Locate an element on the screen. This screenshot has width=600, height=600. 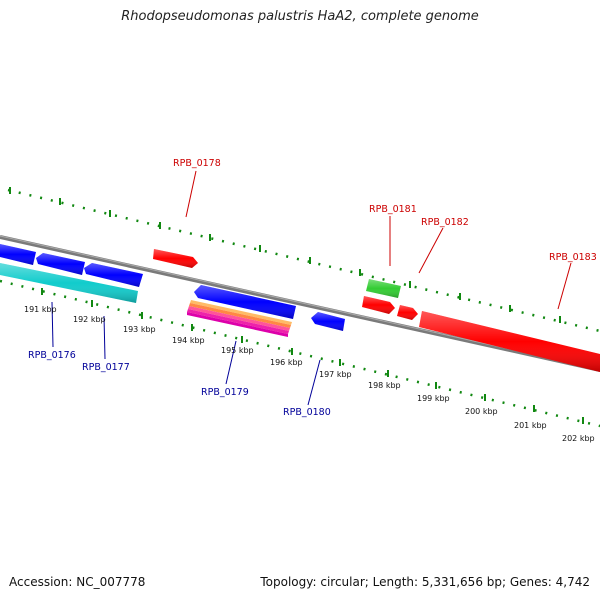
tick-label: 191 kbp is located at coordinates (40, 309).